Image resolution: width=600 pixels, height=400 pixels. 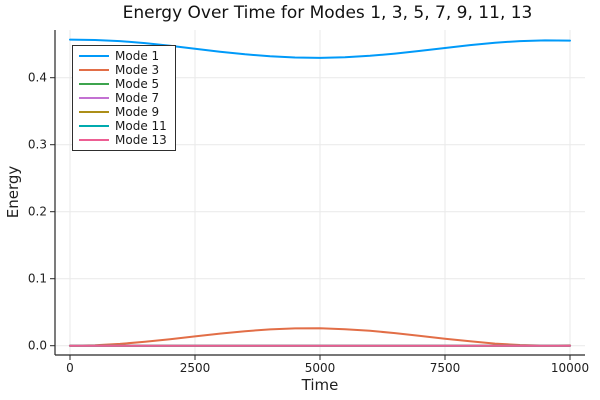 I want to click on legend-item: Mode 13, so click(x=123, y=140).